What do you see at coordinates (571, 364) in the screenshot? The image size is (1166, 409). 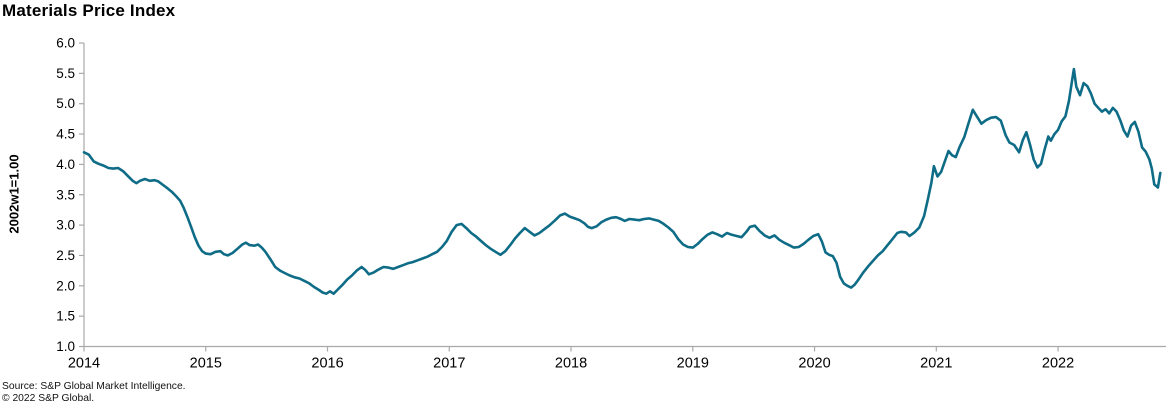 I see `x-tick-label: 2018` at bounding box center [571, 364].